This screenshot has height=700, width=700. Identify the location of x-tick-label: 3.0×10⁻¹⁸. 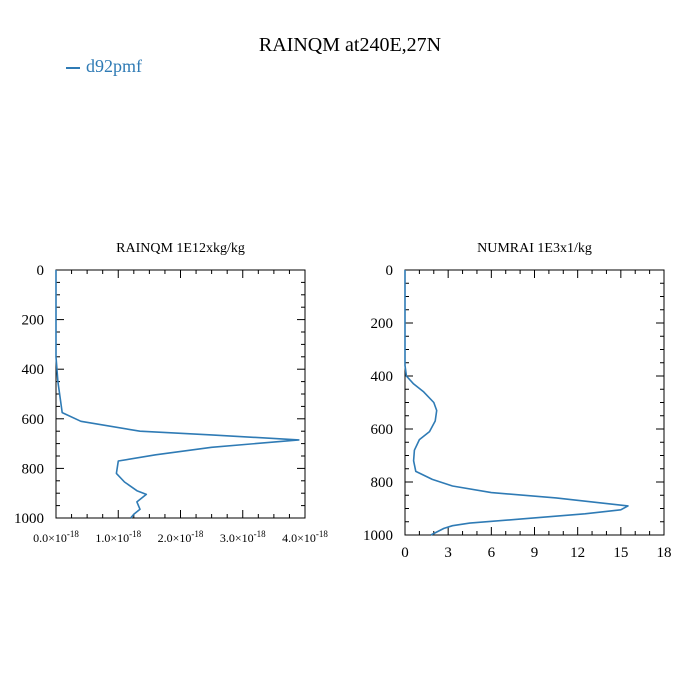
(243, 537).